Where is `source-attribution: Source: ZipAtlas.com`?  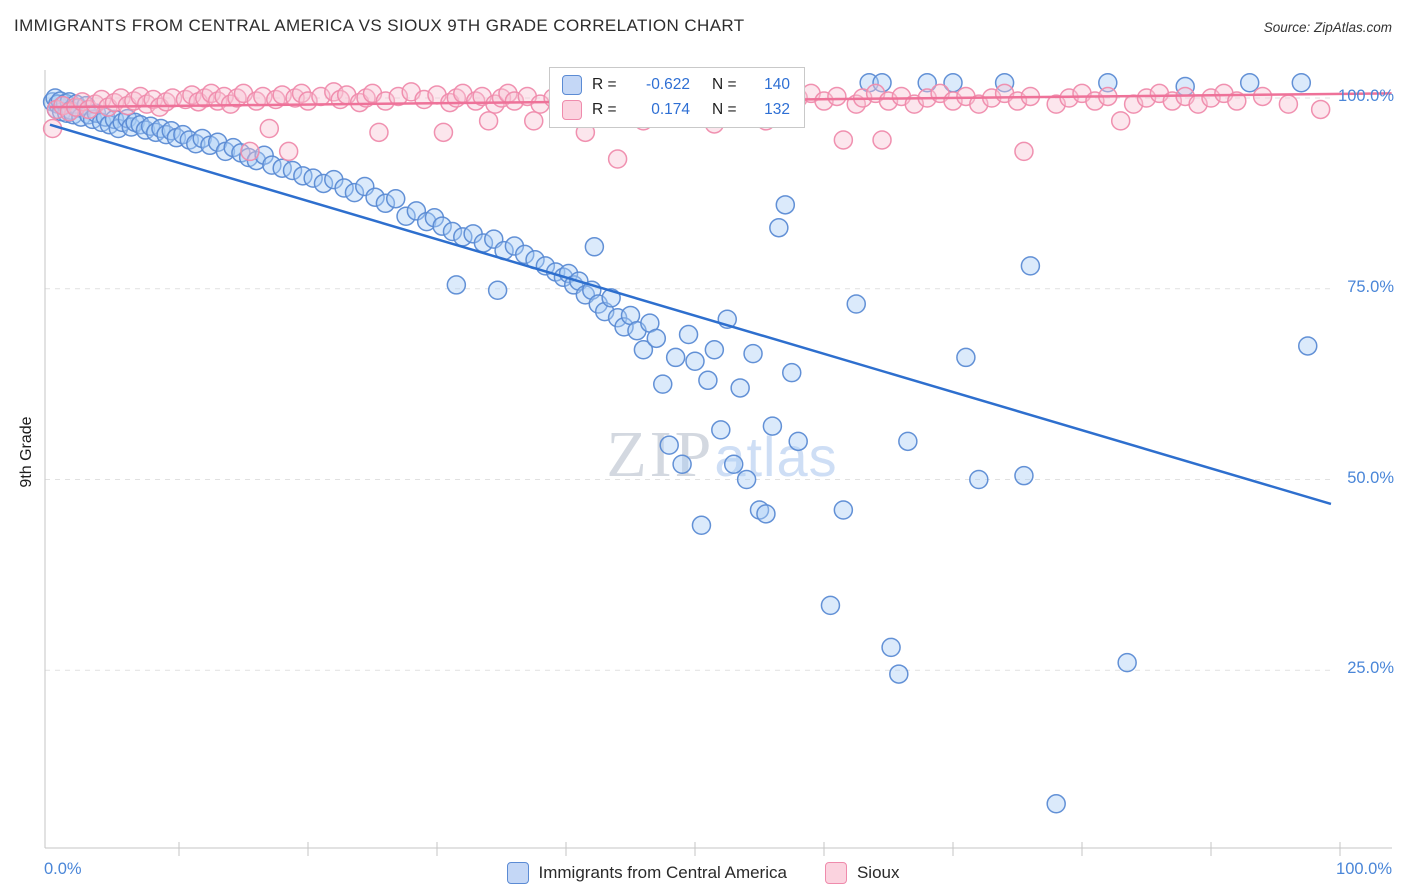
source-attribution: Source: ZipAtlas.com is located at coordinates (1327, 27).